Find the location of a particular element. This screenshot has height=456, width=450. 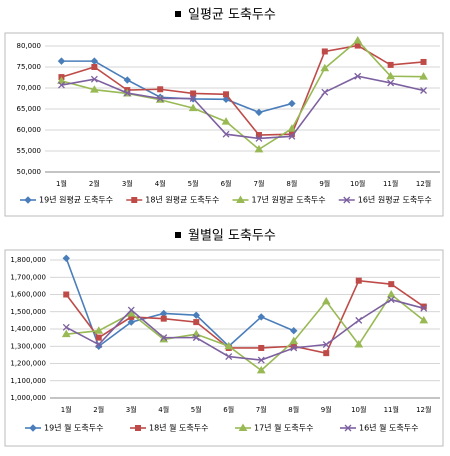

chart-title: 일평균 도축두수 is located at coordinates (232, 15).